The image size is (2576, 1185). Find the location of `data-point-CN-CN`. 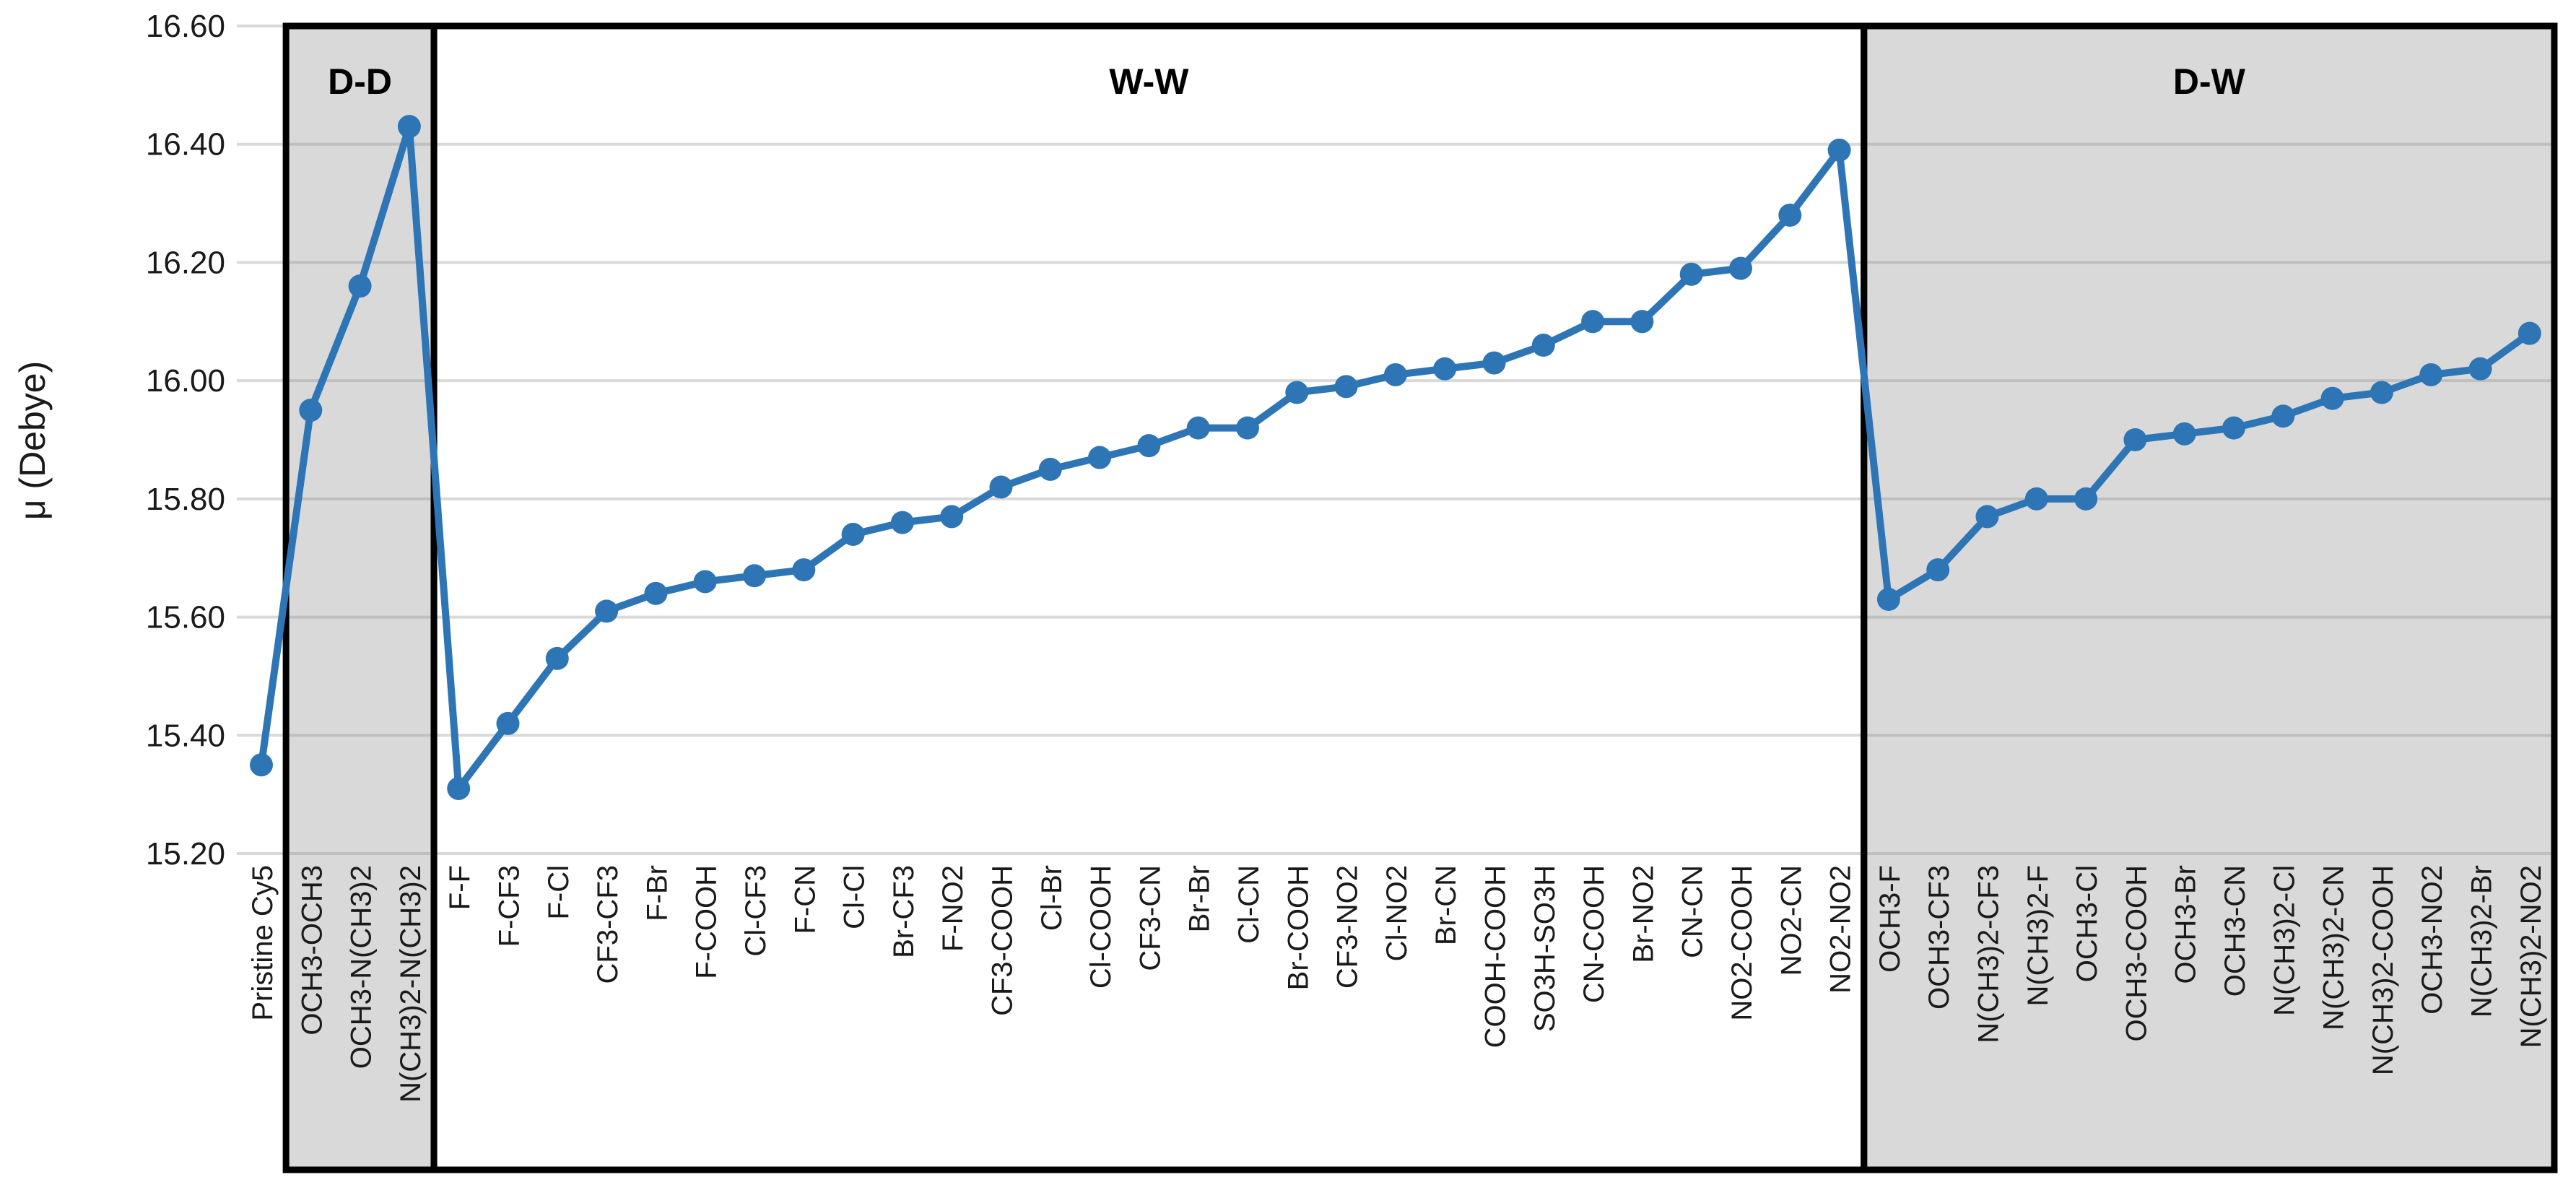

data-point-CN-CN is located at coordinates (1691, 274).